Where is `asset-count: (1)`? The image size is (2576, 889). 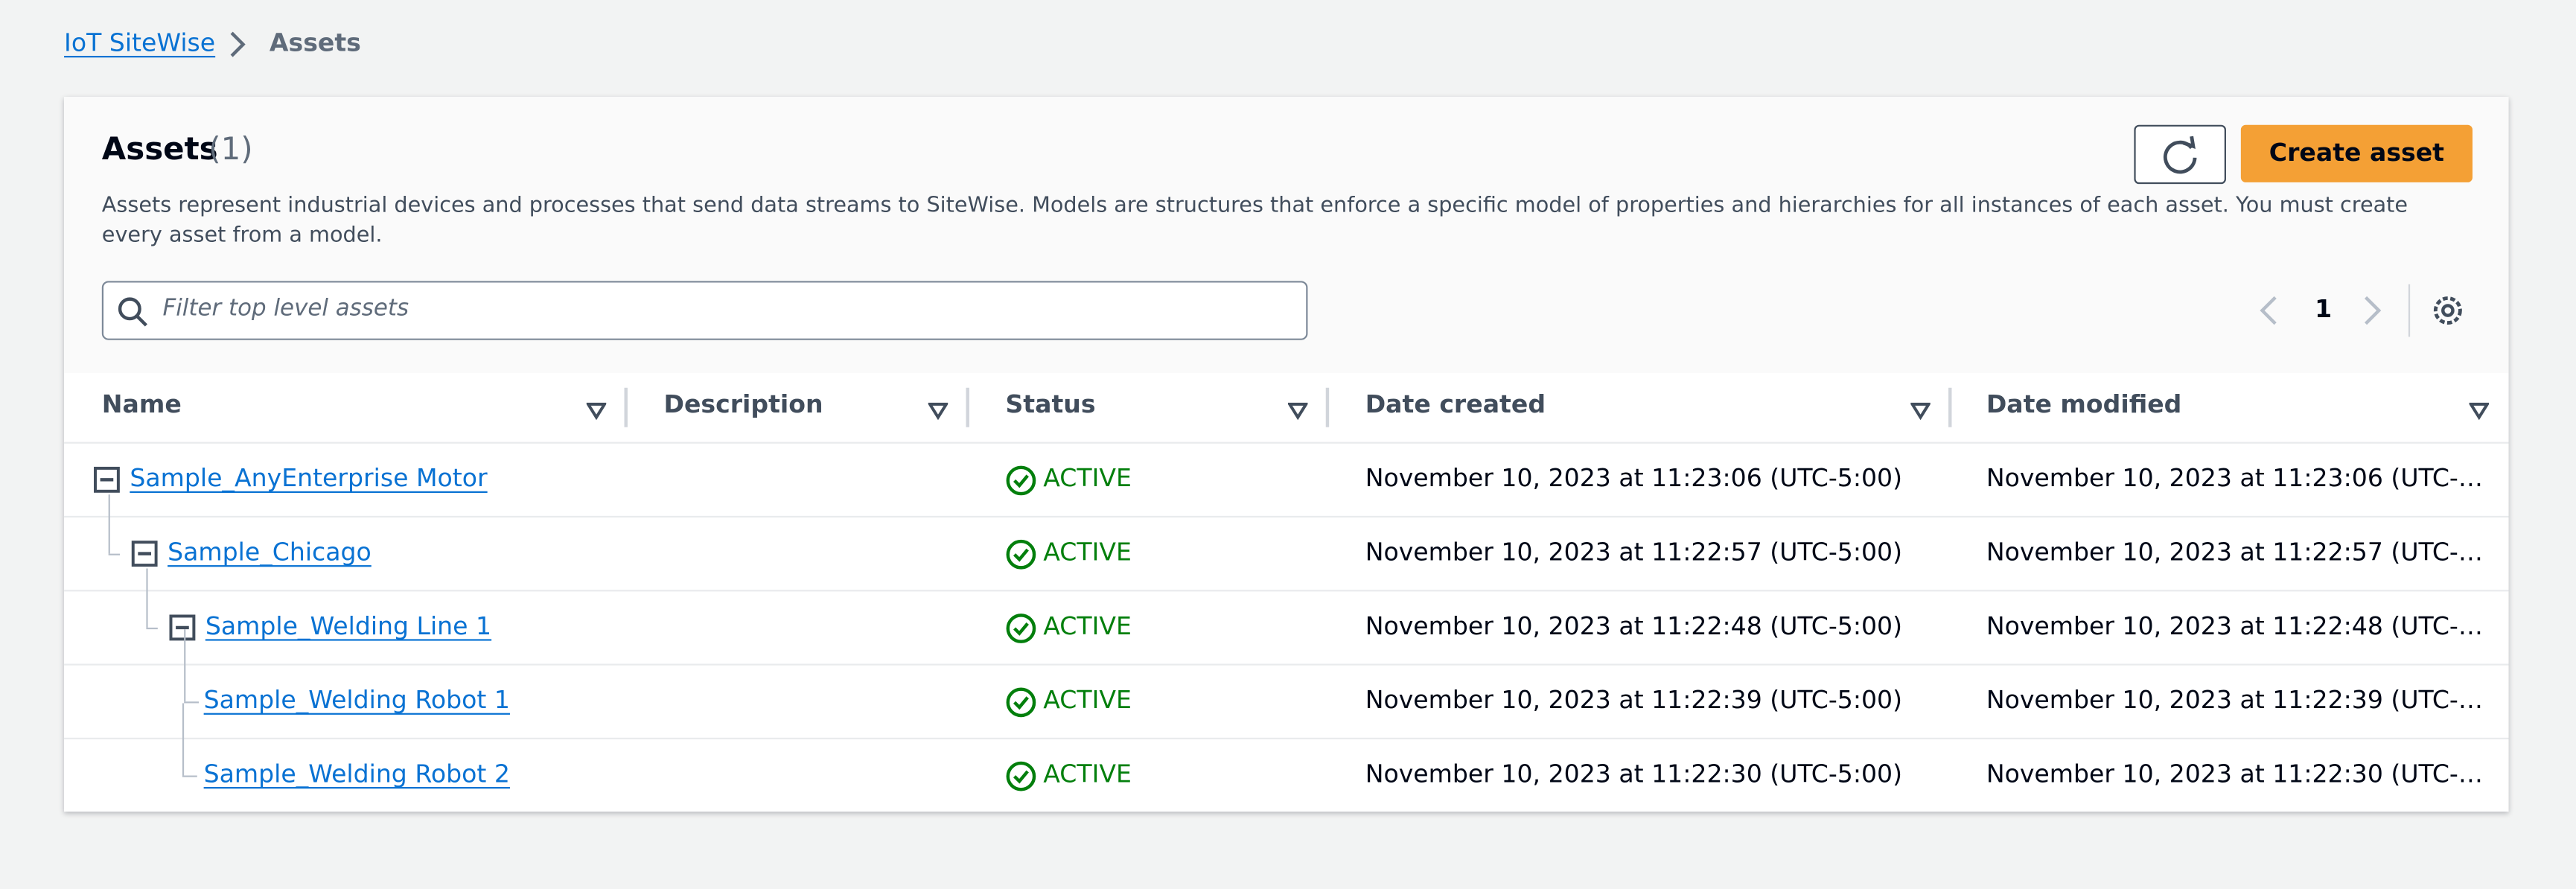
asset-count: (1) is located at coordinates (230, 149).